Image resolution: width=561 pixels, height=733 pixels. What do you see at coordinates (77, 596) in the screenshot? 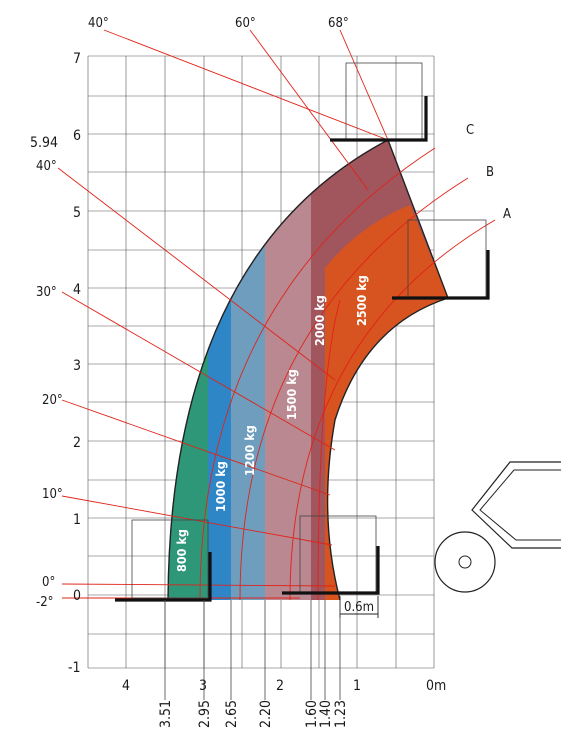
I see `y-tick-0: 0` at bounding box center [77, 596].